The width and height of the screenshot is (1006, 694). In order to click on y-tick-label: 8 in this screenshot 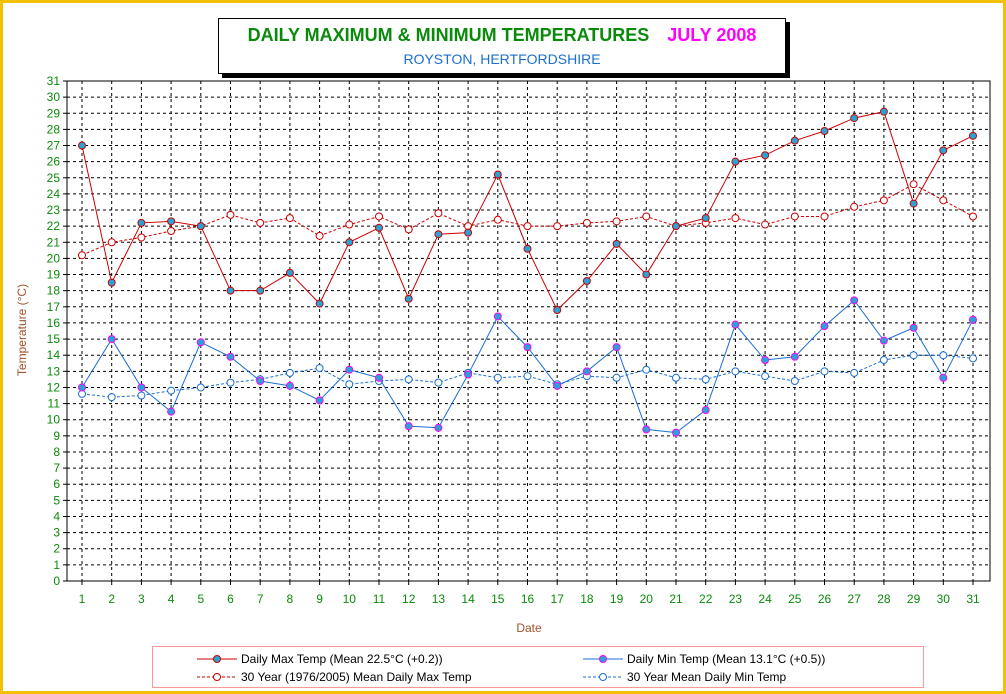, I will do `click(56, 452)`.